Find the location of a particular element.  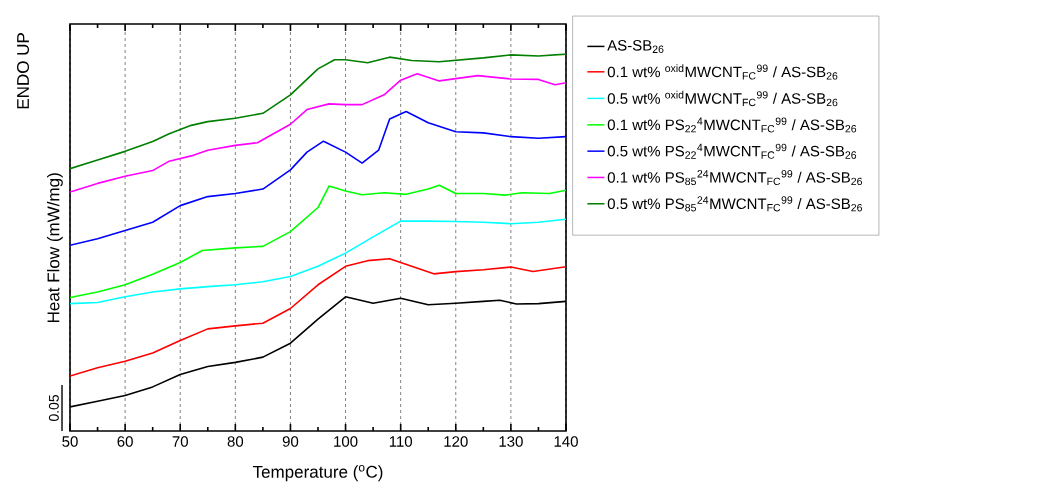

text: ENDO UP is located at coordinates (23, 71).